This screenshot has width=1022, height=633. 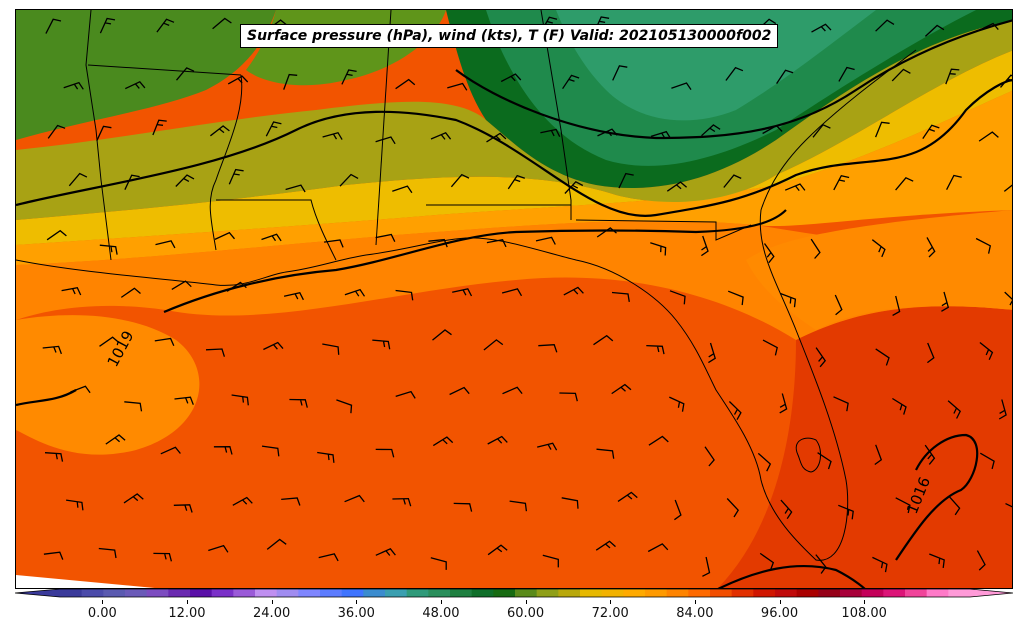 I want to click on border-ark-la, so click(x=164, y=70).